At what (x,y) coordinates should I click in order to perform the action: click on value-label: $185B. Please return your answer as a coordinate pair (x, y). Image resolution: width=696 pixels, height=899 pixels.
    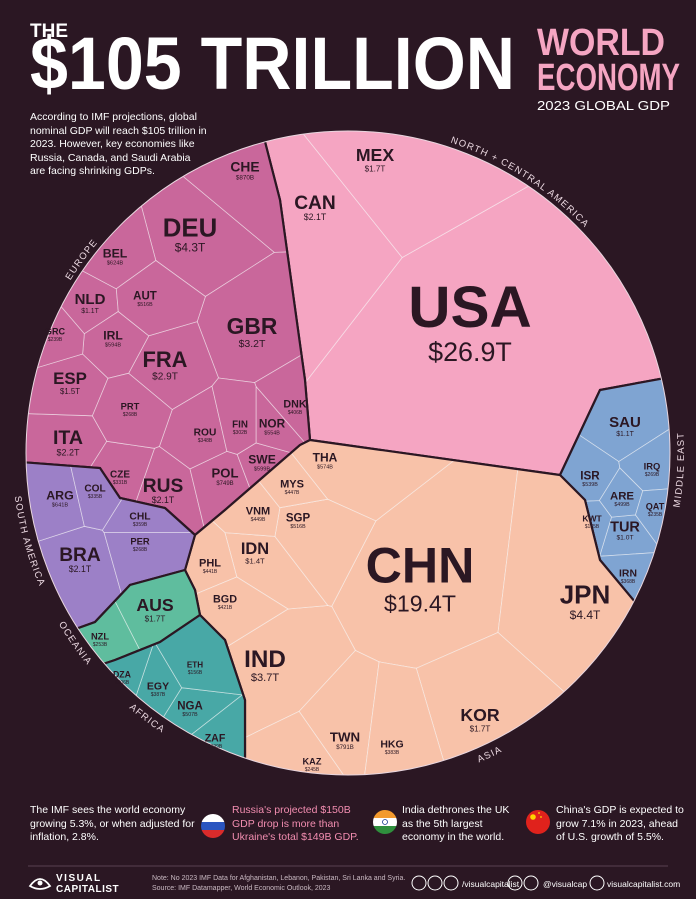
    Looking at the image, I should click on (592, 527).